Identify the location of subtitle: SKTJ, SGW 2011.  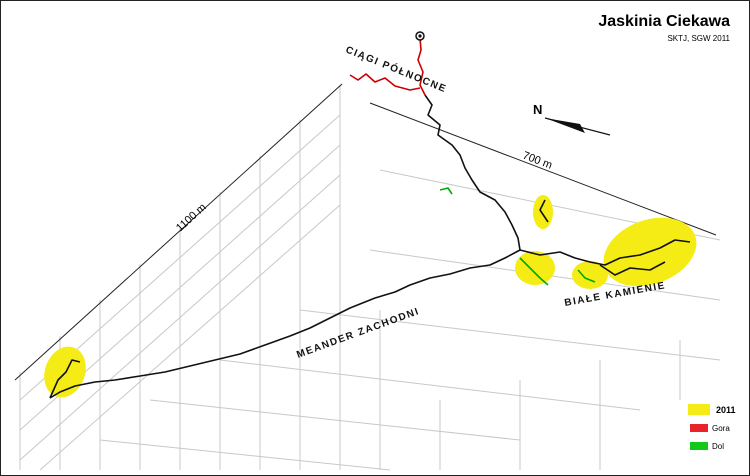
(698, 38).